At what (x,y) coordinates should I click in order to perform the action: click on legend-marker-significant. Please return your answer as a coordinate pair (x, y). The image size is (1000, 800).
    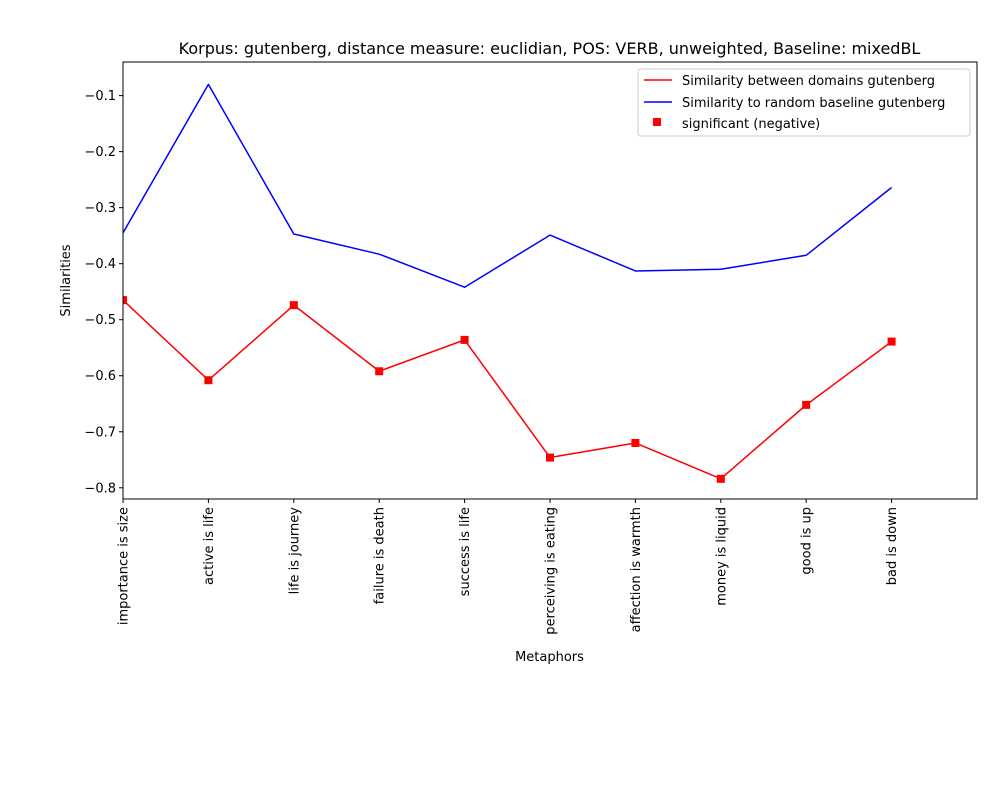
    Looking at the image, I should click on (657, 122).